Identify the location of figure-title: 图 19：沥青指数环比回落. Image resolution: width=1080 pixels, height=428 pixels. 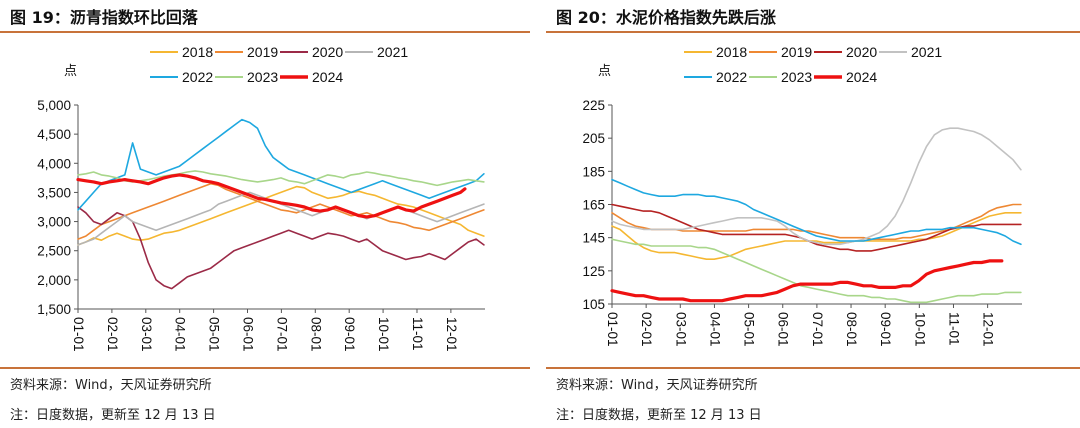
(104, 17).